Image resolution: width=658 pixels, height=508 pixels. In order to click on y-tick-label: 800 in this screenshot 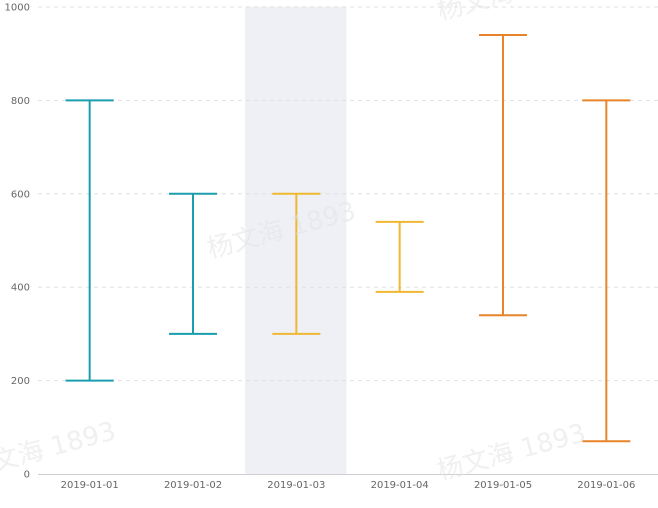, I will do `click(20, 101)`.